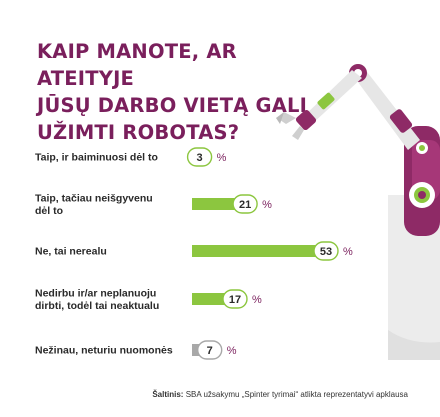  What do you see at coordinates (96, 158) in the screenshot?
I see `category-label: Taip, ir baiminuosi dėl to` at bounding box center [96, 158].